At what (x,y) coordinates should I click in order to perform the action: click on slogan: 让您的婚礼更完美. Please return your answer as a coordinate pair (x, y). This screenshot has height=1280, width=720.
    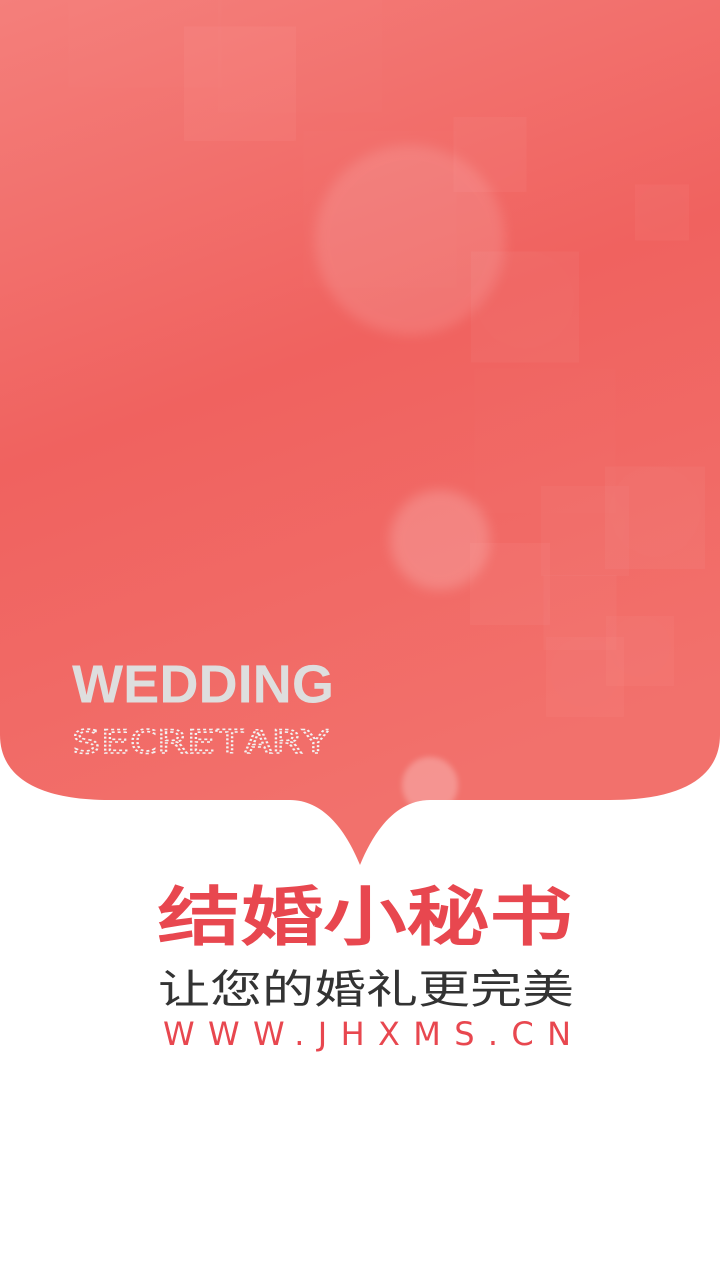
    Looking at the image, I should click on (366, 990).